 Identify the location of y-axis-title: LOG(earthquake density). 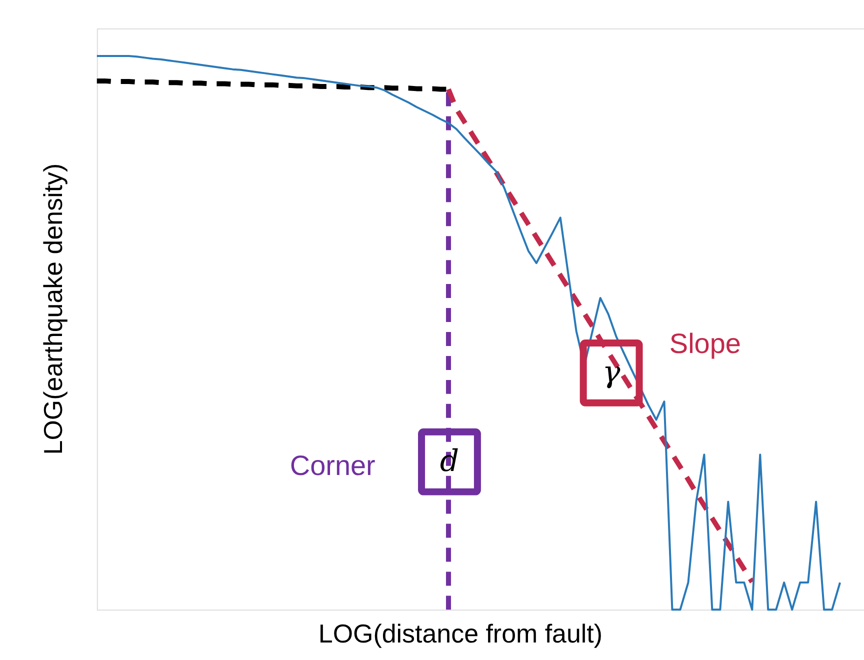
(53, 309).